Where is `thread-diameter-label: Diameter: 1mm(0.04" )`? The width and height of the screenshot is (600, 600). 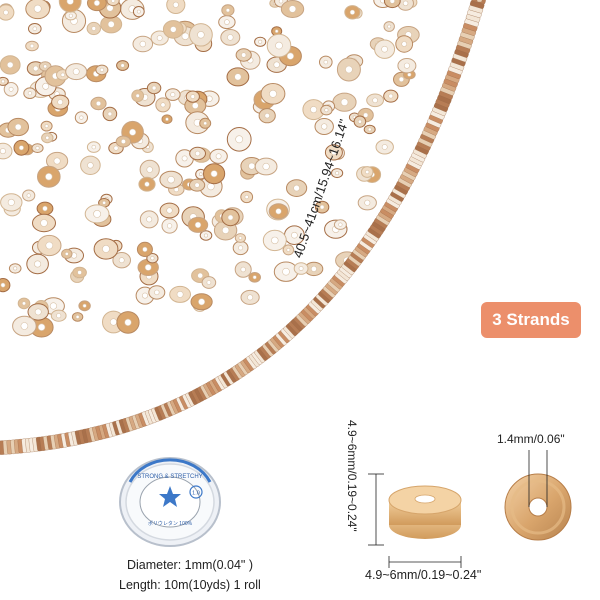
thread-diameter-label: Diameter: 1mm(0.04" ) is located at coordinates (190, 565).